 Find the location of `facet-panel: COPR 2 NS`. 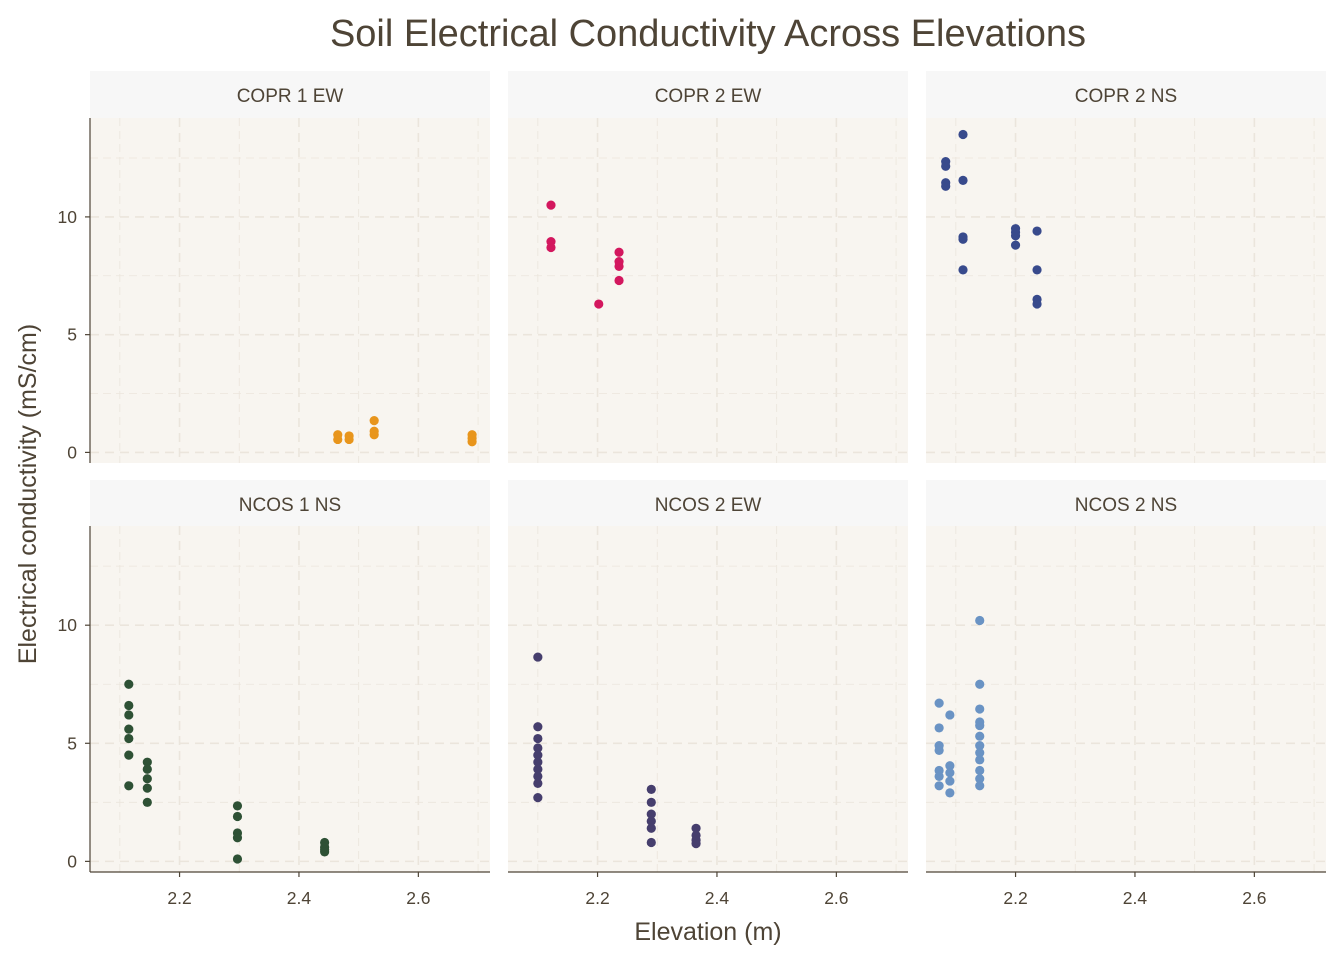

facet-panel: COPR 2 NS is located at coordinates (1126, 267).